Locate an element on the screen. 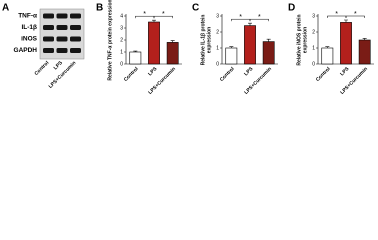 The image size is (378, 240). panel-label: C is located at coordinates (195, 8).